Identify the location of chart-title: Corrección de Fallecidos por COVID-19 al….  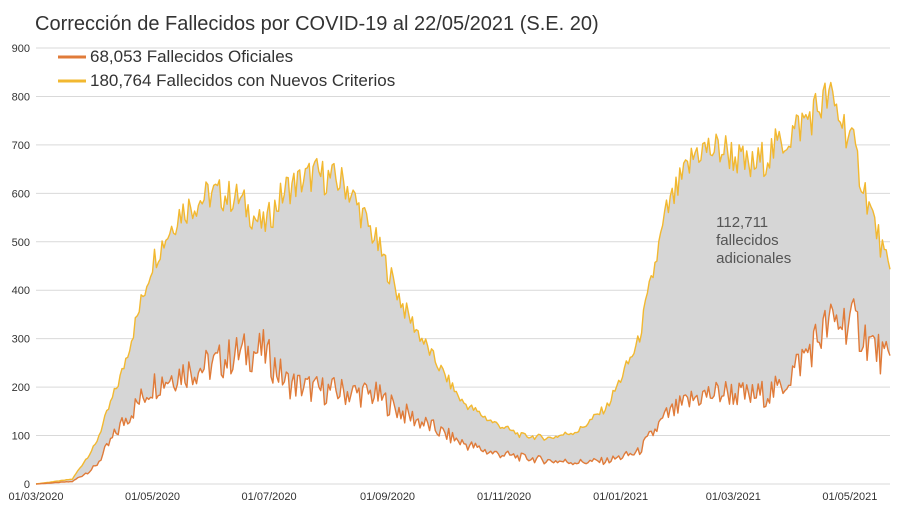
(317, 24).